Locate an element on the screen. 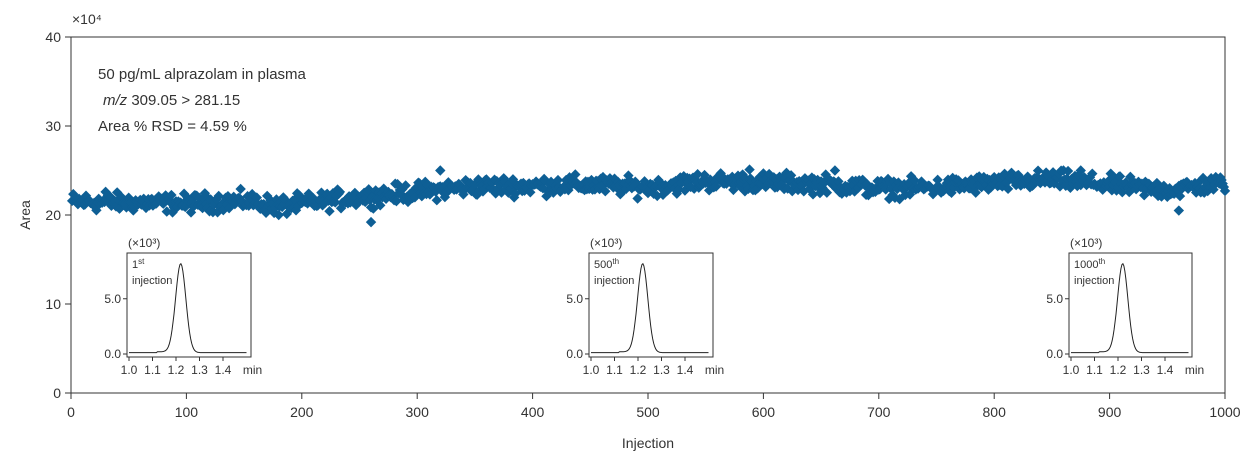 This screenshot has width=1252, height=457. inset-injection-word: injection is located at coordinates (614, 281).